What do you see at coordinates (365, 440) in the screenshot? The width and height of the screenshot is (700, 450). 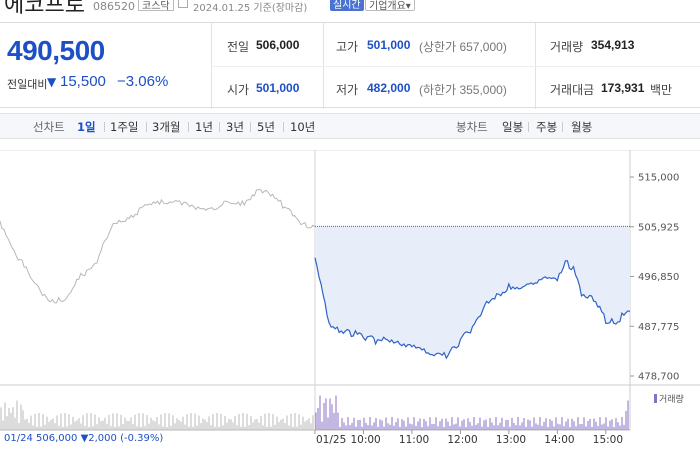 I see `x-tick-label: 10:00` at bounding box center [365, 440].